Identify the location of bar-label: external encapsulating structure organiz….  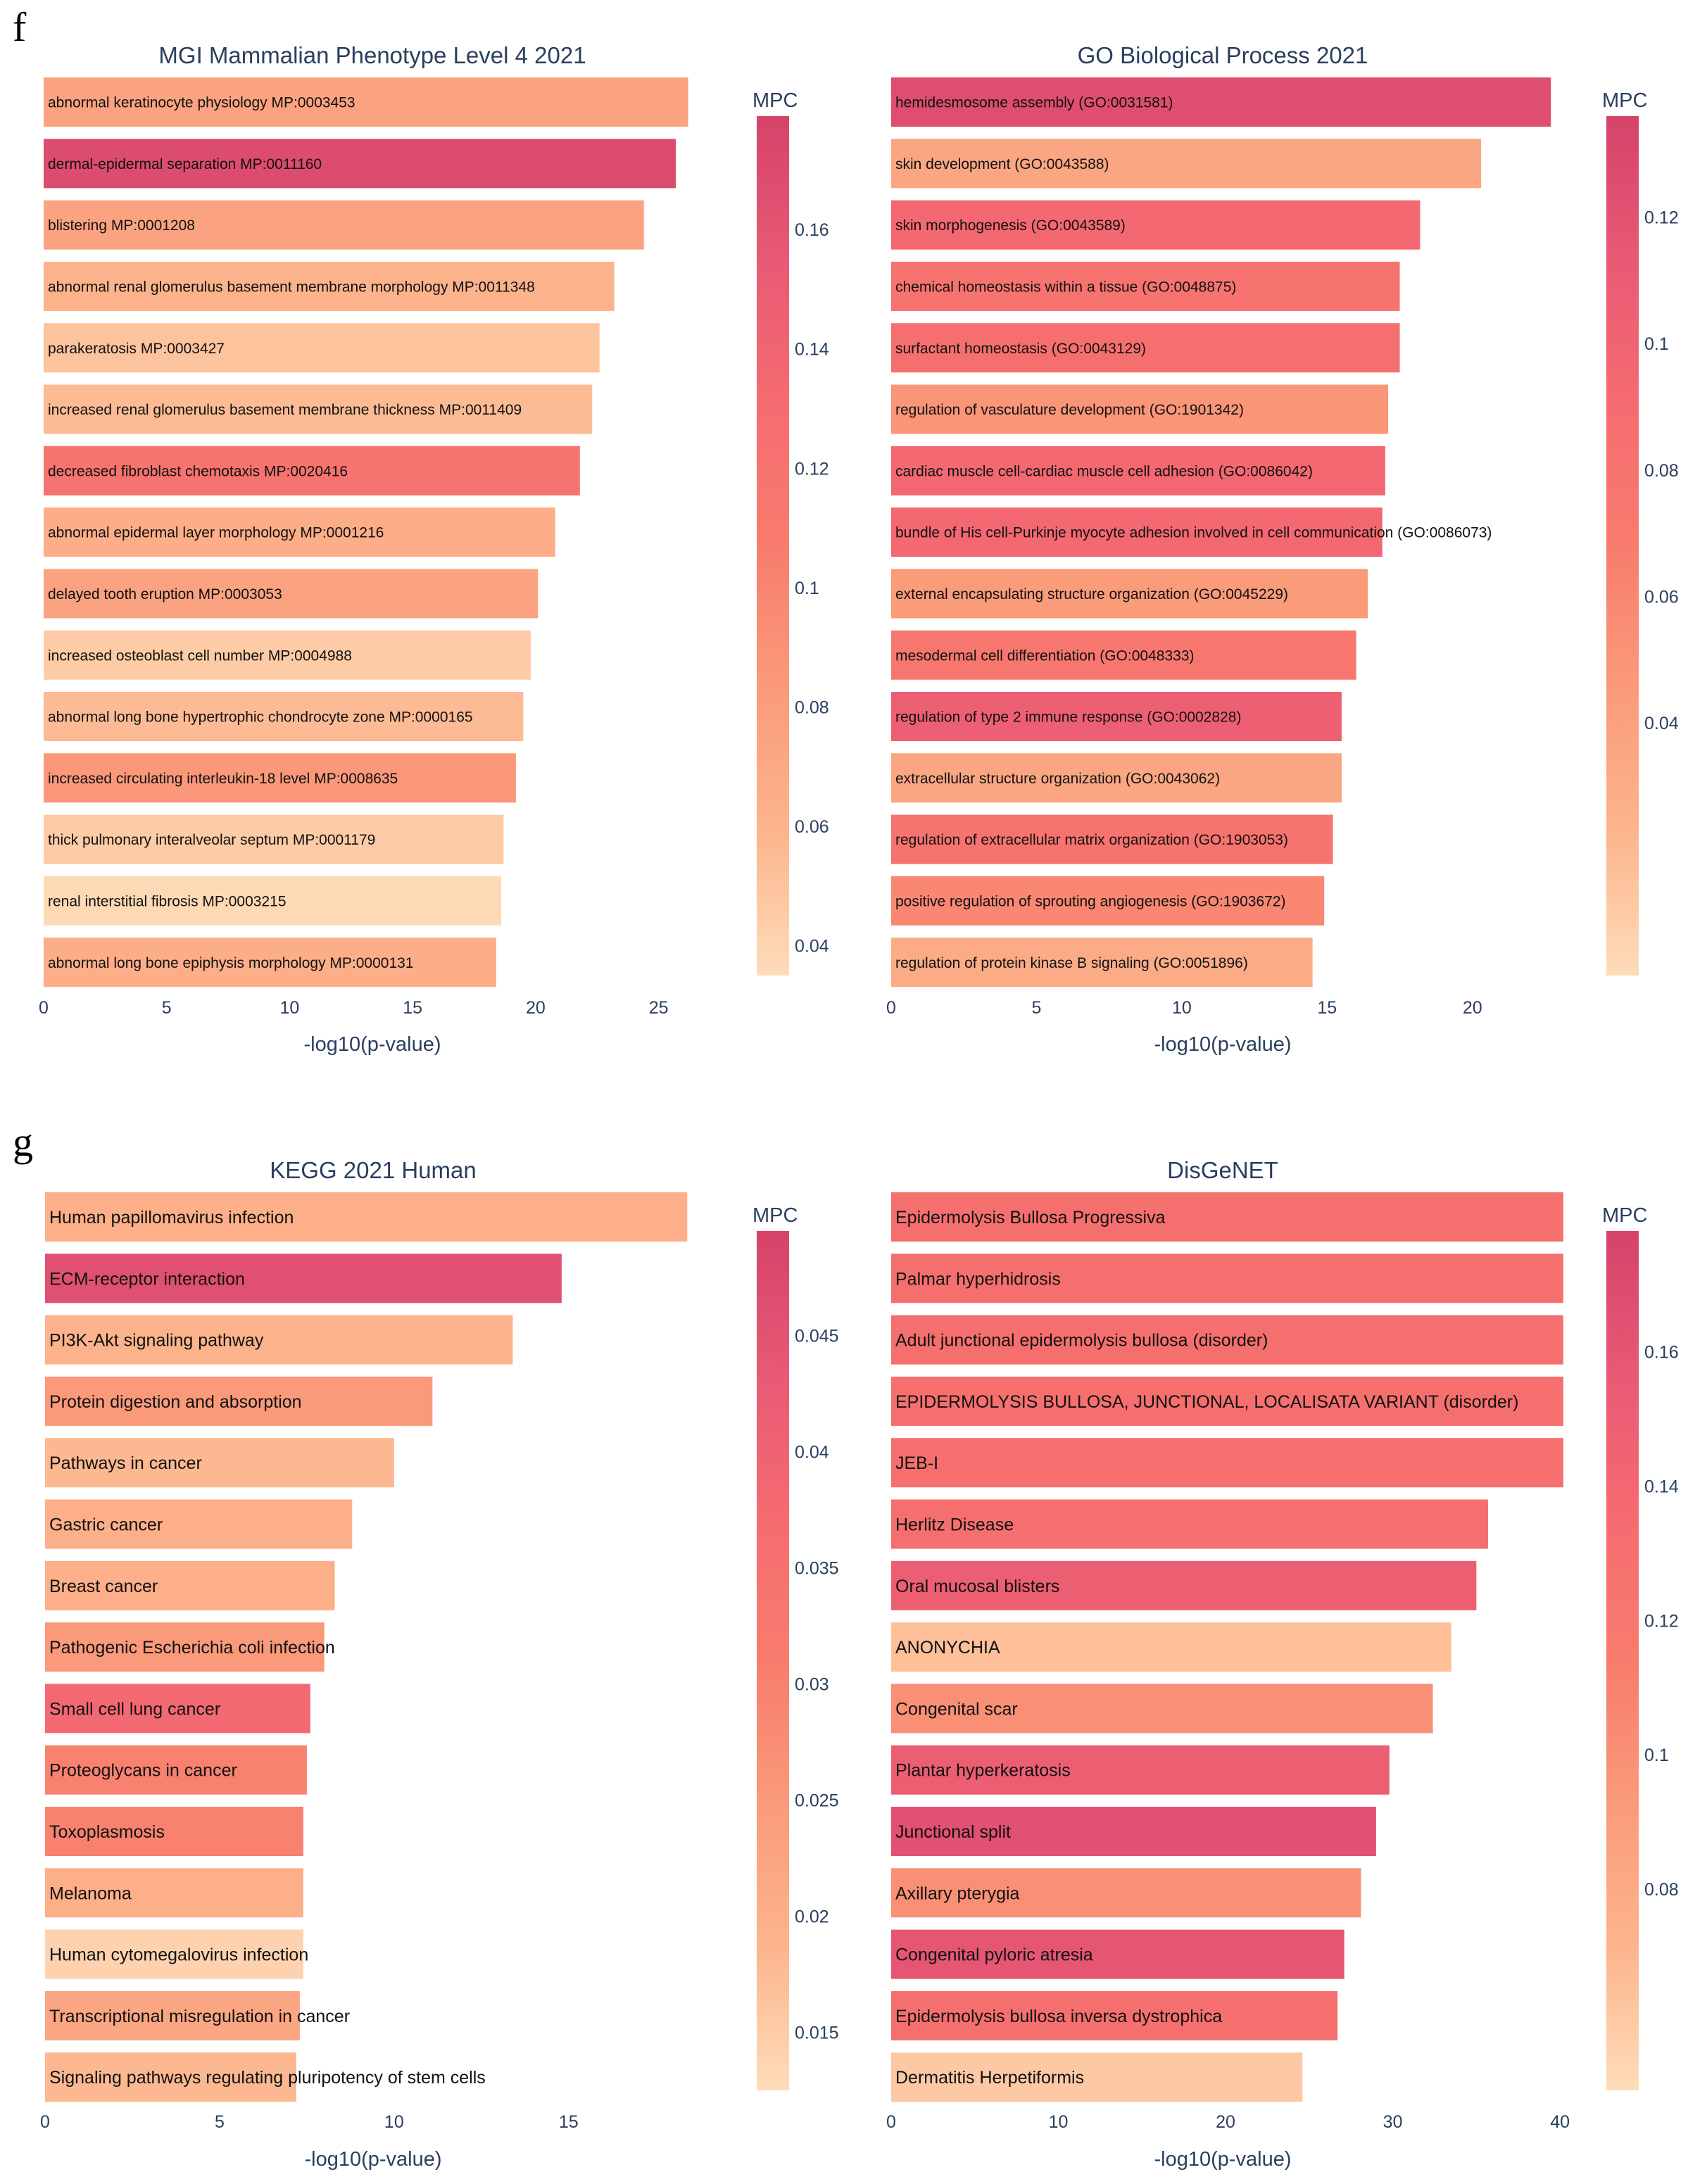
(1091, 594).